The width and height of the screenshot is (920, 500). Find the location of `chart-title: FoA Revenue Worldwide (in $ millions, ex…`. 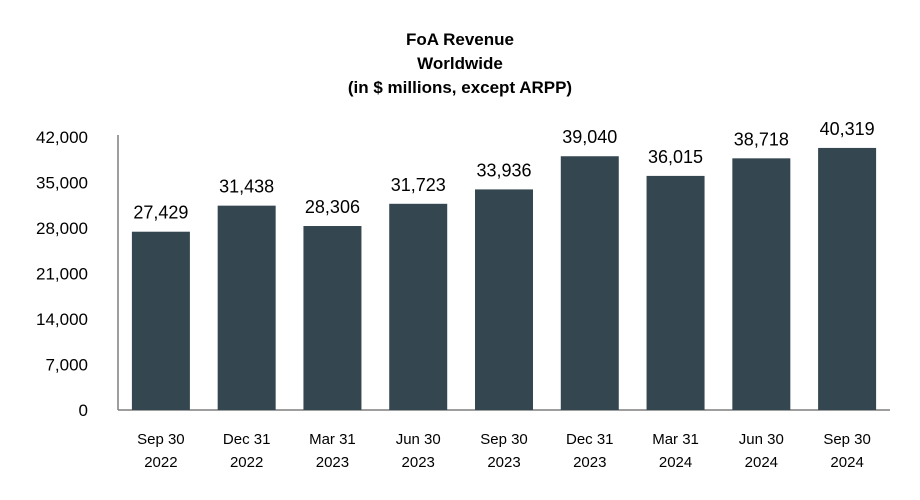

chart-title: FoA Revenue Worldwide (in $ millions, ex… is located at coordinates (460, 64).